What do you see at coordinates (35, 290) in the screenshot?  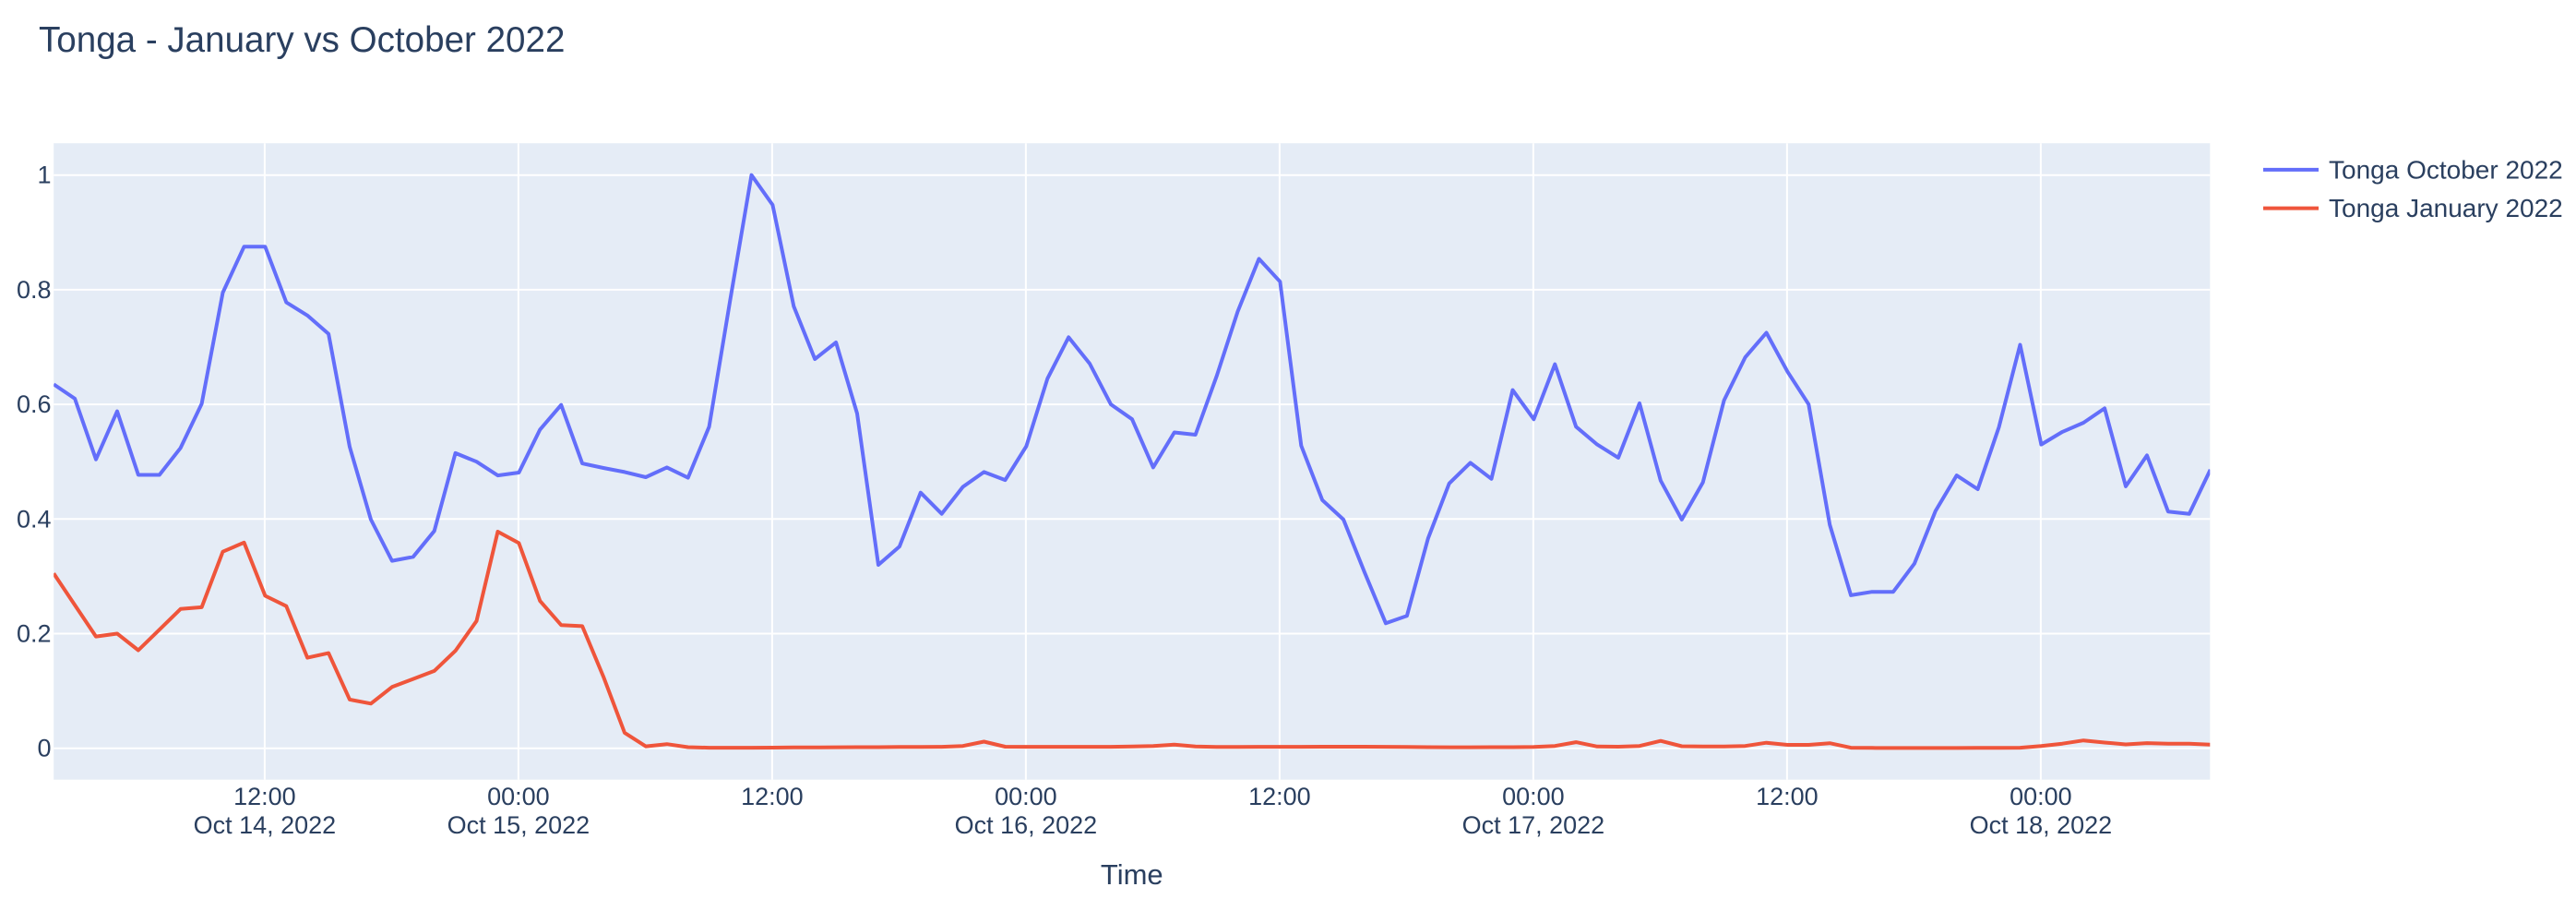 I see `svg-text: 0.8` at bounding box center [35, 290].